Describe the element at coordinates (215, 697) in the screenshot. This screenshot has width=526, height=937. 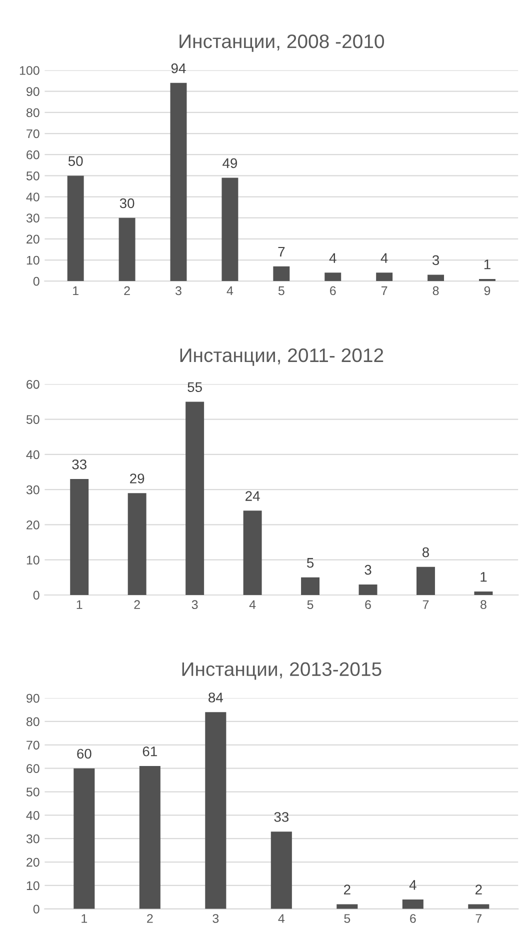
I see `data-label: 84` at that location.